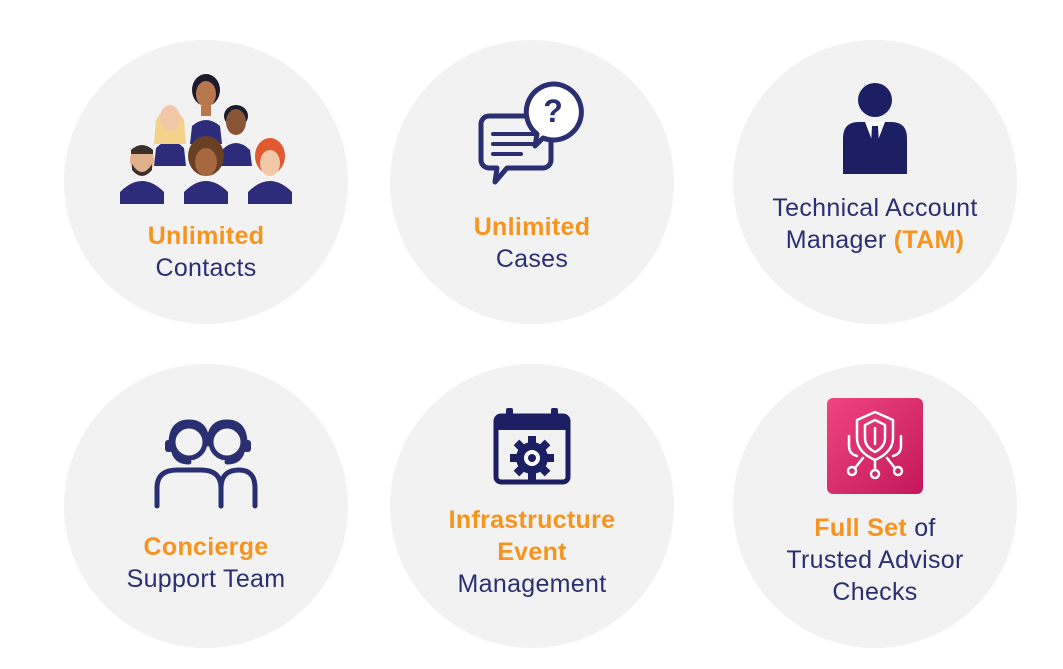 This screenshot has height=669, width=1063. Describe the element at coordinates (206, 464) in the screenshot. I see `headset-team-icon` at that location.